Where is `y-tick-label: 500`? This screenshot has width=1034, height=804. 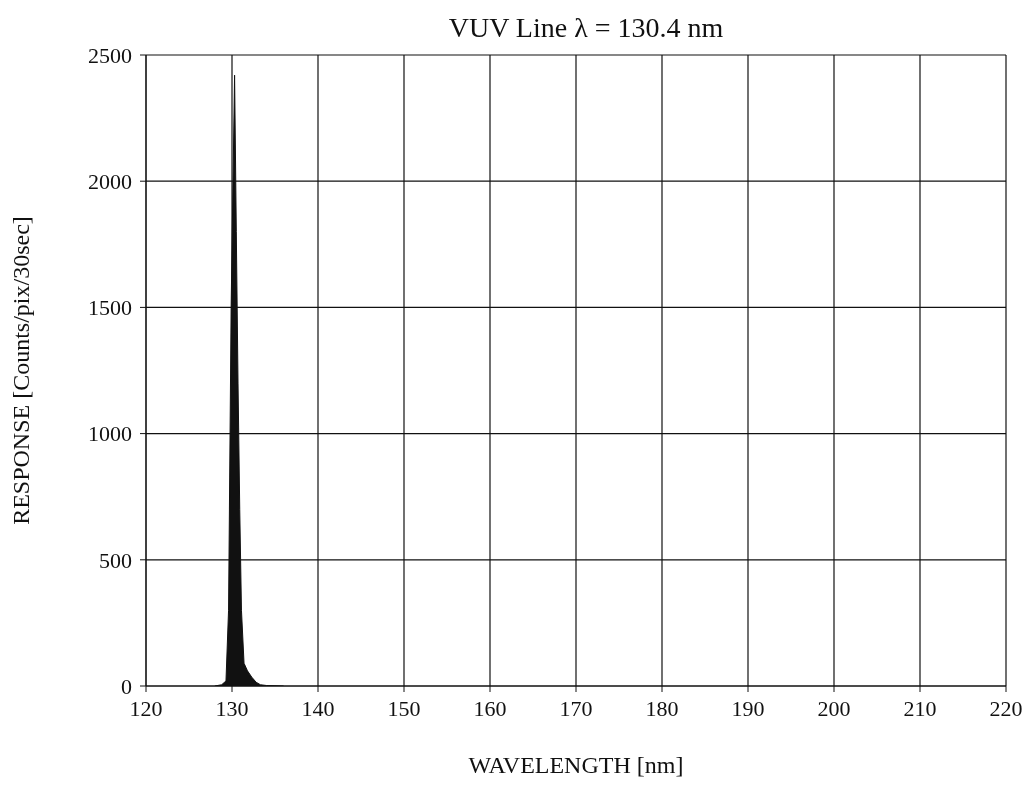
y-tick-label: 500 is located at coordinates (115, 560).